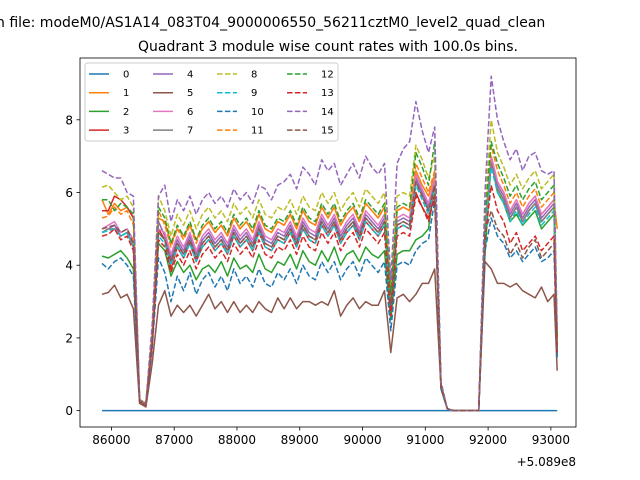  I want to click on y-tick-label: 2, so click(69, 338).